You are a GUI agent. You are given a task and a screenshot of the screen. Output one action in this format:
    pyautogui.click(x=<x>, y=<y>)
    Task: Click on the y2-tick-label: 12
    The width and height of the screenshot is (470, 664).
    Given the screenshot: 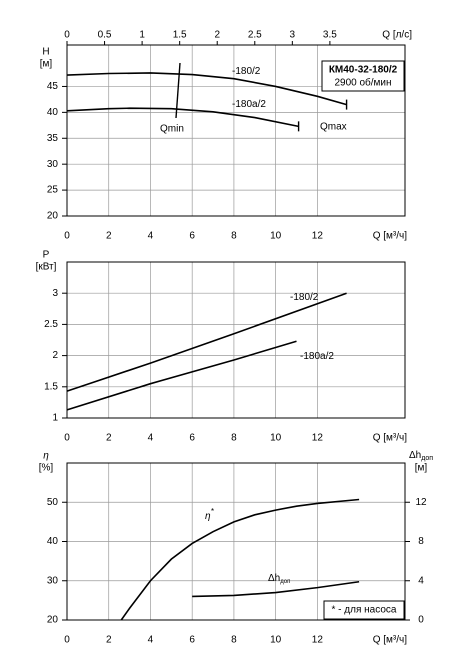 What is the action you would take?
    pyautogui.click(x=421, y=502)
    